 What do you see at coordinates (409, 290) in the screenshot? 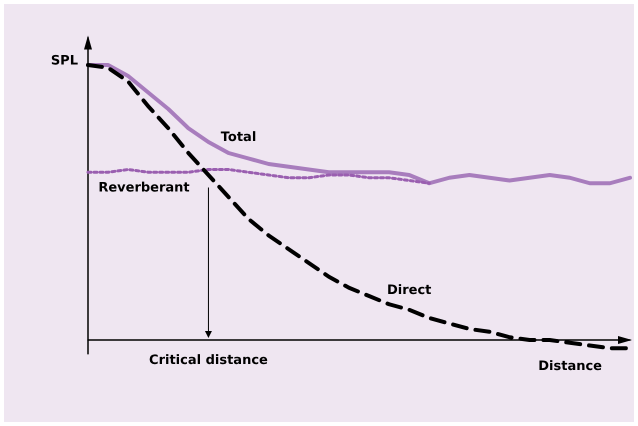
I see `series-label: Direct` at bounding box center [409, 290].